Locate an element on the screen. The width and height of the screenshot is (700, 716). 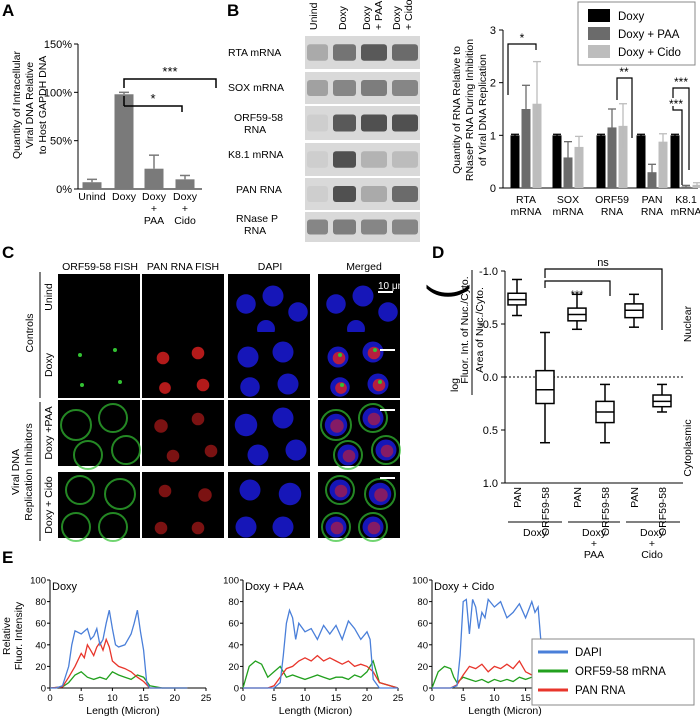
blot-row-rta: RTA mRNA is located at coordinates (254, 53).